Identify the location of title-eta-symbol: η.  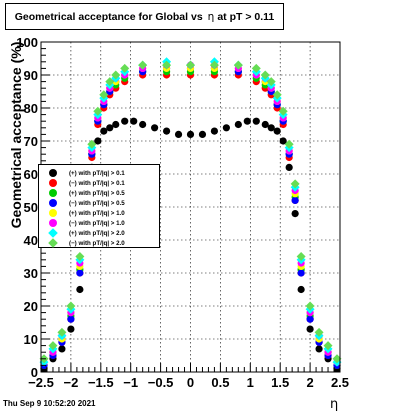
(211, 16).